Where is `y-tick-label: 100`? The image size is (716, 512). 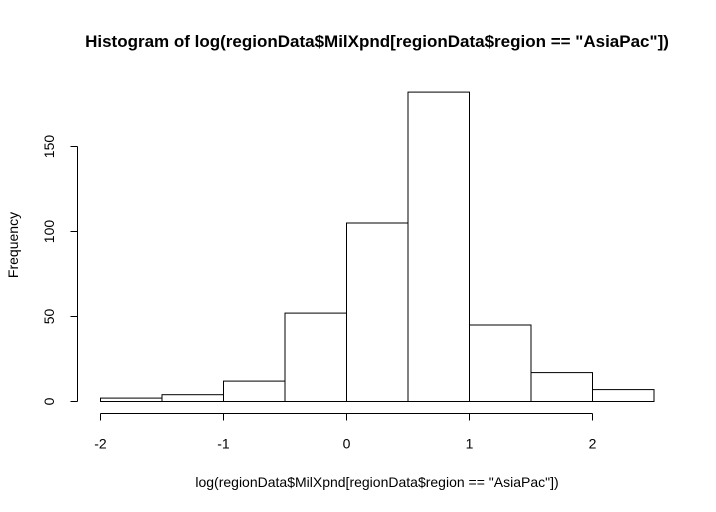 y-tick-label: 100 is located at coordinates (49, 232).